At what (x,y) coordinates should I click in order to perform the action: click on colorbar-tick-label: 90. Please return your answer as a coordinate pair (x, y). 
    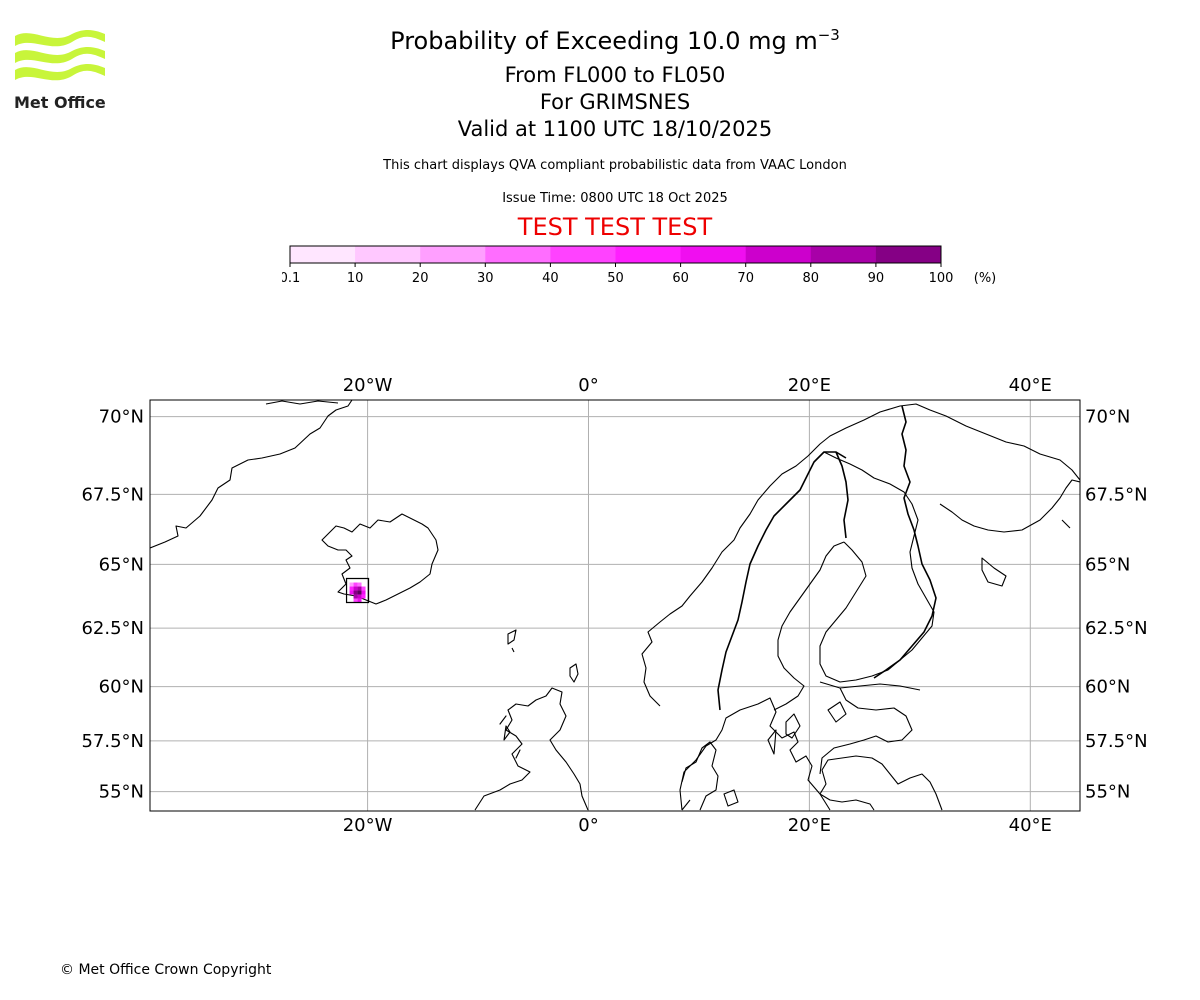
    Looking at the image, I should click on (876, 278).